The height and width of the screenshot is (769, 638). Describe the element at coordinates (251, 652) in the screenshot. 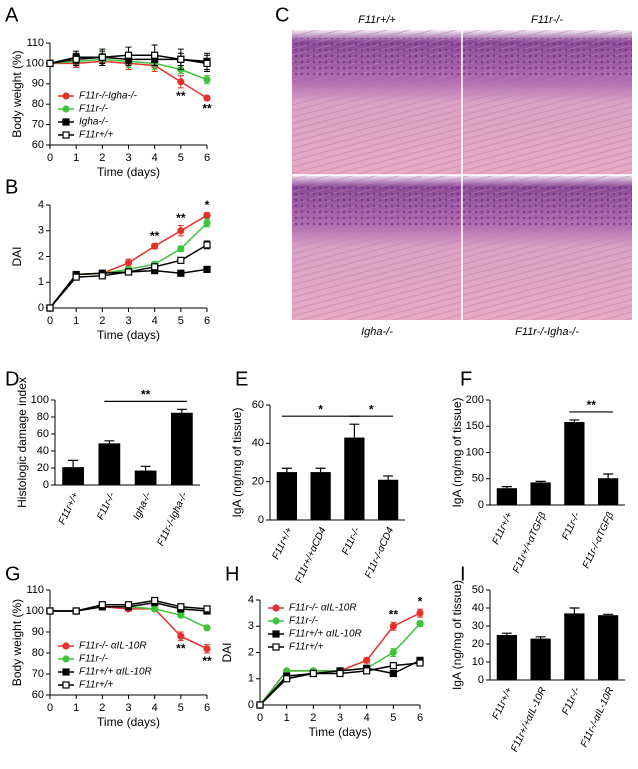

I see `y-tick-label: 2` at that location.